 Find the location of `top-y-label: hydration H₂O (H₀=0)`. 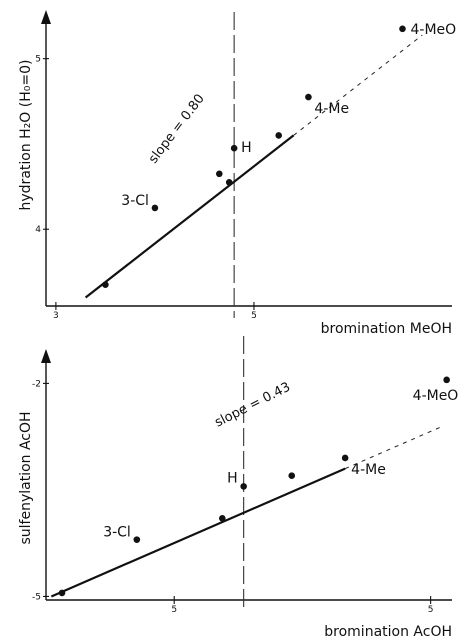

top-y-label: hydration H₂O (H₀=0) is located at coordinates (26, 135).